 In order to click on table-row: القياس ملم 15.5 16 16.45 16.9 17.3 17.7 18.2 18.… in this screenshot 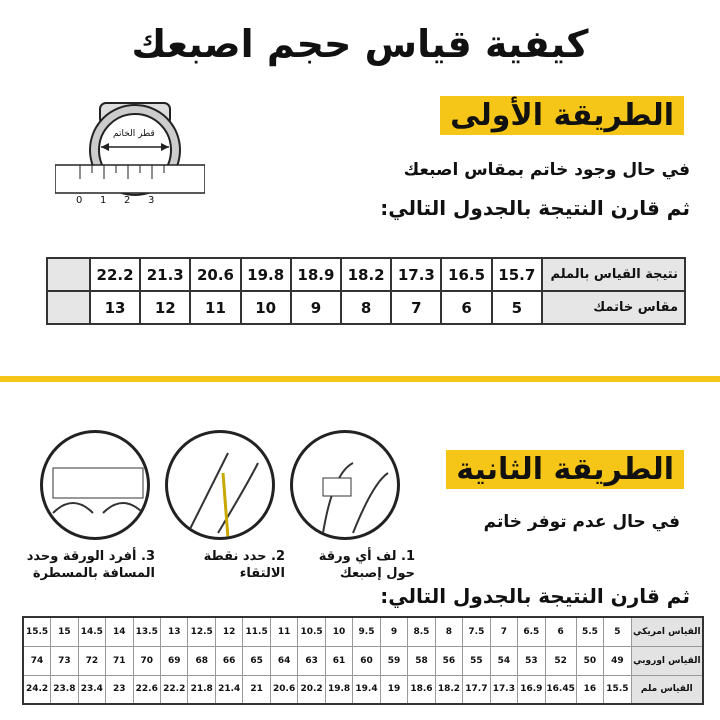, I will do `click(363, 689)`.